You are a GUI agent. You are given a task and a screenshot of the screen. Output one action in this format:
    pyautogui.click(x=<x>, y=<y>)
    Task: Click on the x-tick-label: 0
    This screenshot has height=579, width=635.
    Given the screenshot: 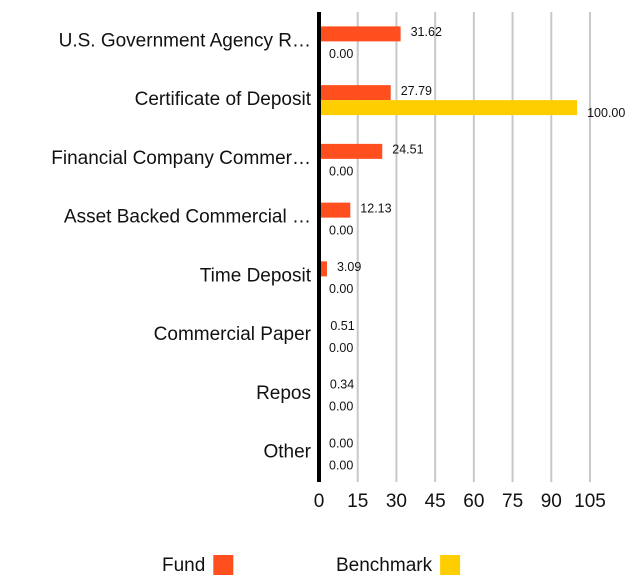 What is the action you would take?
    pyautogui.click(x=319, y=501)
    